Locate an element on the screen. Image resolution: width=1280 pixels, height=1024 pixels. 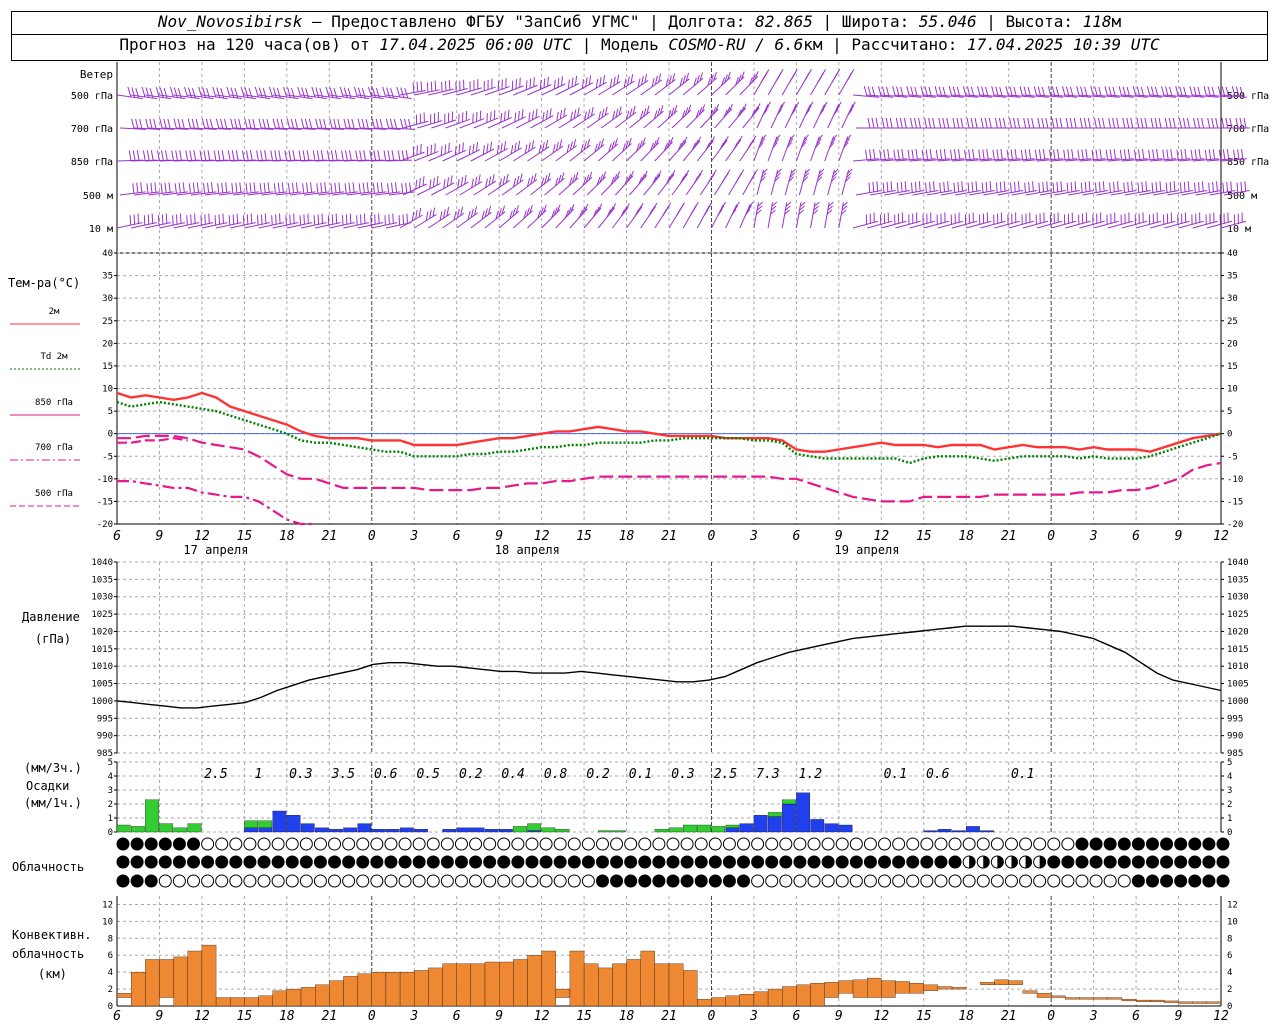
temp-title: Тем-ра(°C) is located at coordinates (44, 283).